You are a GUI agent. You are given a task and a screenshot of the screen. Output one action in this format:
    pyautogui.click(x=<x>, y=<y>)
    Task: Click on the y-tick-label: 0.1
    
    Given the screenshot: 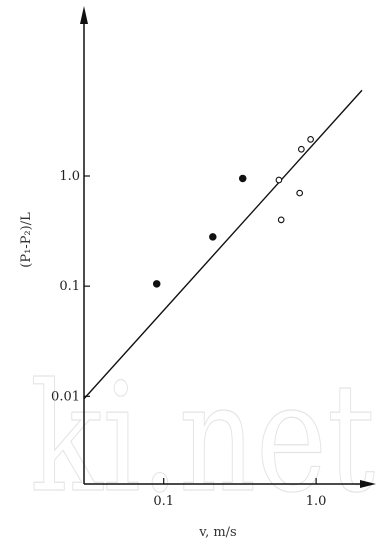 What is the action you would take?
    pyautogui.click(x=69, y=286)
    